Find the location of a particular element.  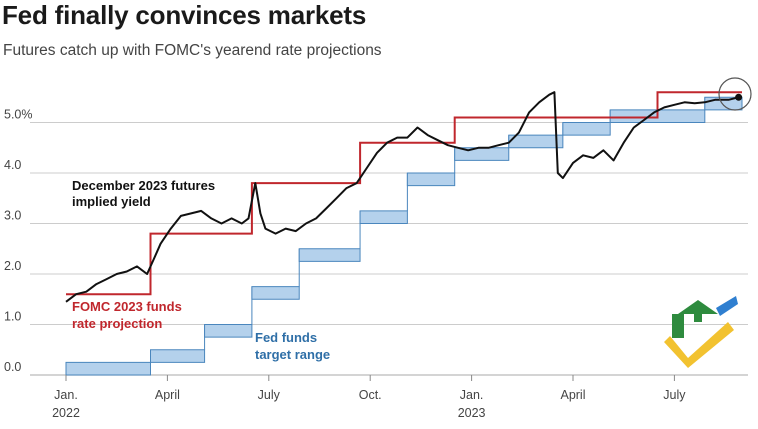

y-tick-label-3: 3.0 is located at coordinates (12, 216).